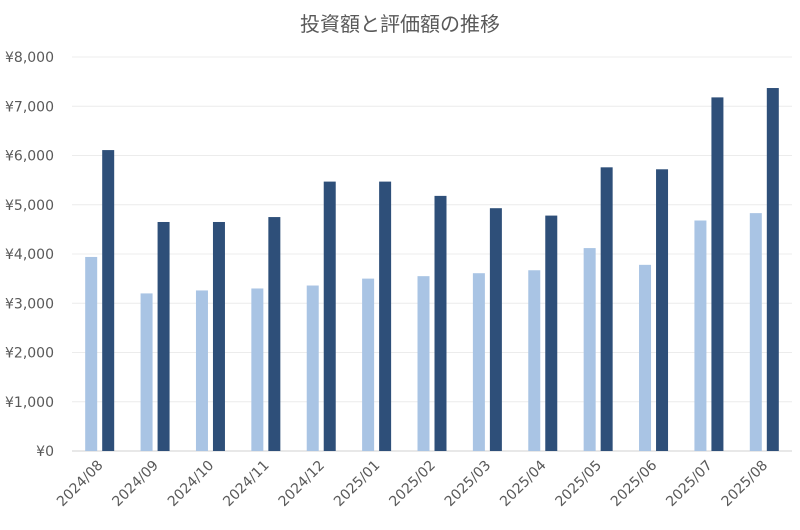  I want to click on y-tick-label: ¥2,000, so click(29, 354).